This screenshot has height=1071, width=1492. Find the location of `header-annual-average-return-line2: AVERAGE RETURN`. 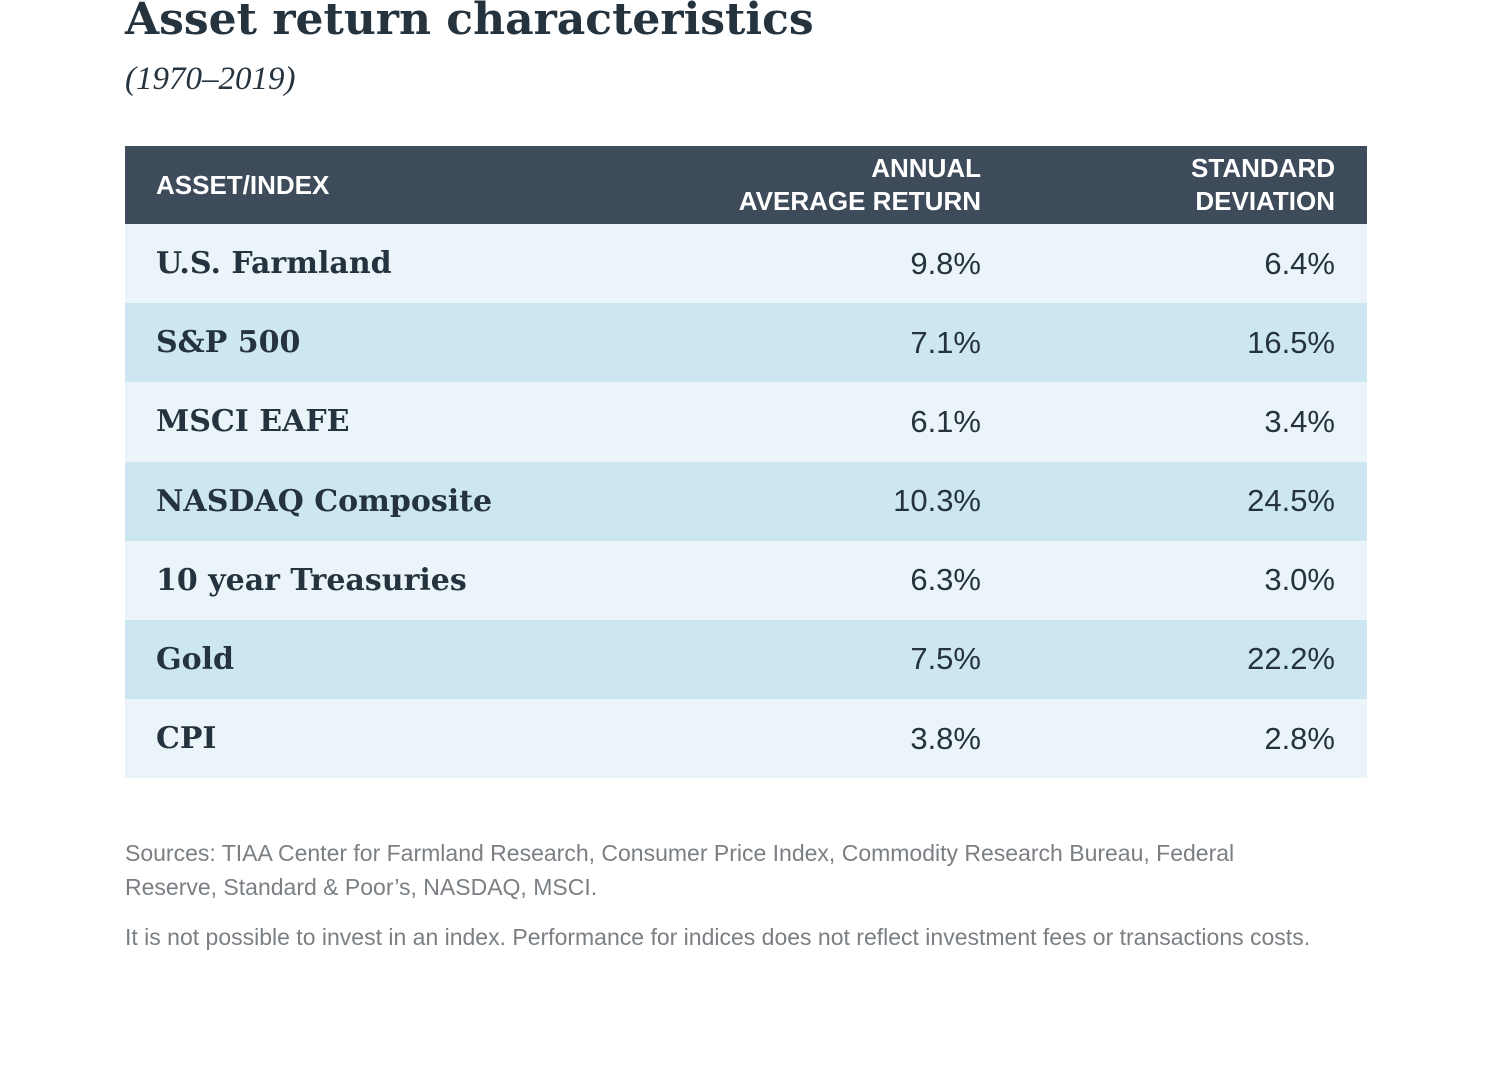

header-annual-average-return-line2: AVERAGE RETURN is located at coordinates (859, 201).